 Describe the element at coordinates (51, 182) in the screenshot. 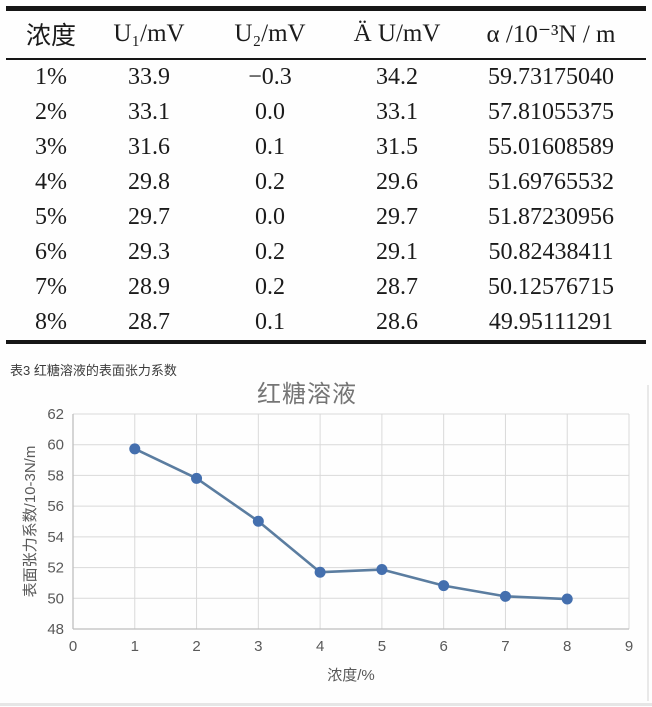

I see `table-cell: 4%` at that location.